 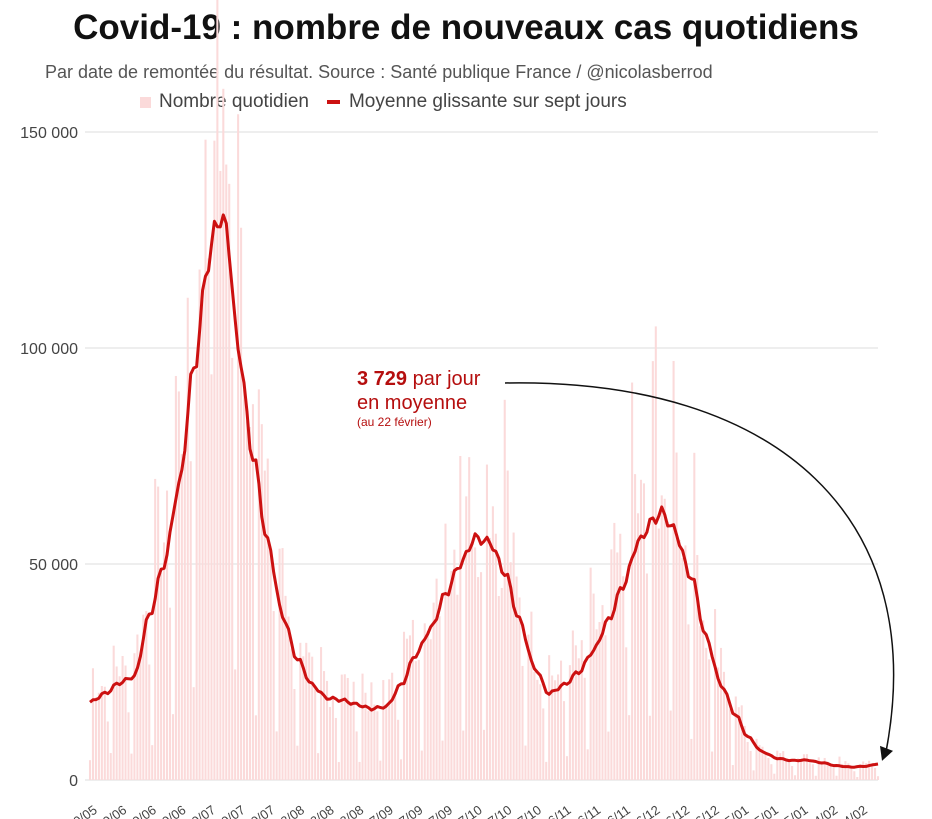 What do you see at coordinates (234, 101) in the screenshot?
I see `legend-label-daily: Nombre quotidien` at bounding box center [234, 101].